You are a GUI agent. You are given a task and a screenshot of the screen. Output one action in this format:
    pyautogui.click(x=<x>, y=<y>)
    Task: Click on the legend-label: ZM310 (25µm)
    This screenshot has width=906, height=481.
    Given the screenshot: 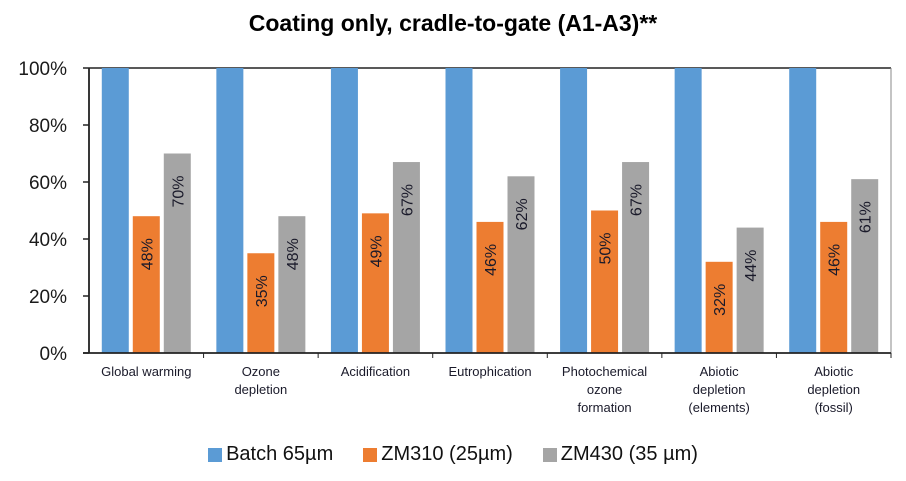 What is the action you would take?
    pyautogui.click(x=447, y=454)
    